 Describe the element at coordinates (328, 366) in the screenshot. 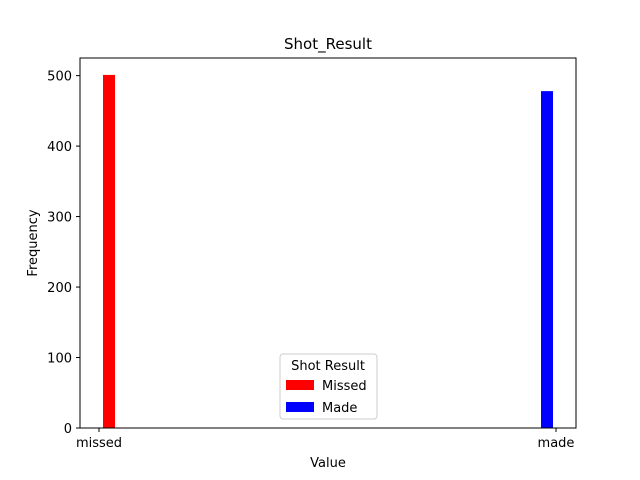

I see `legend-title: Shot Result` at that location.